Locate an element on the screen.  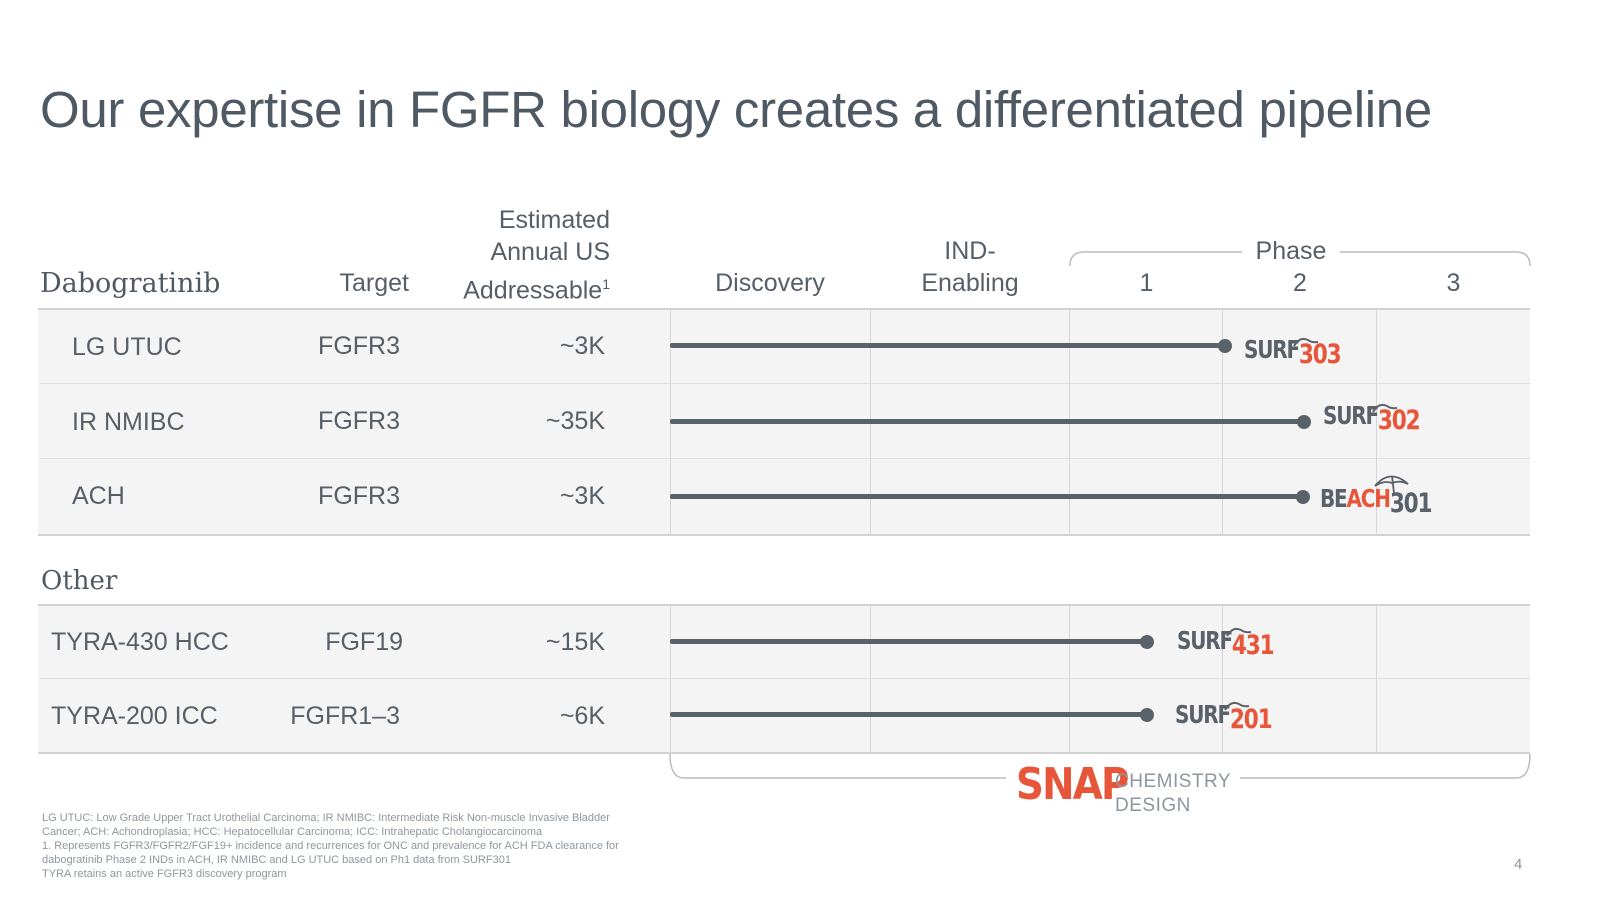
snap-logo: SNAP is located at coordinates (1072, 784).